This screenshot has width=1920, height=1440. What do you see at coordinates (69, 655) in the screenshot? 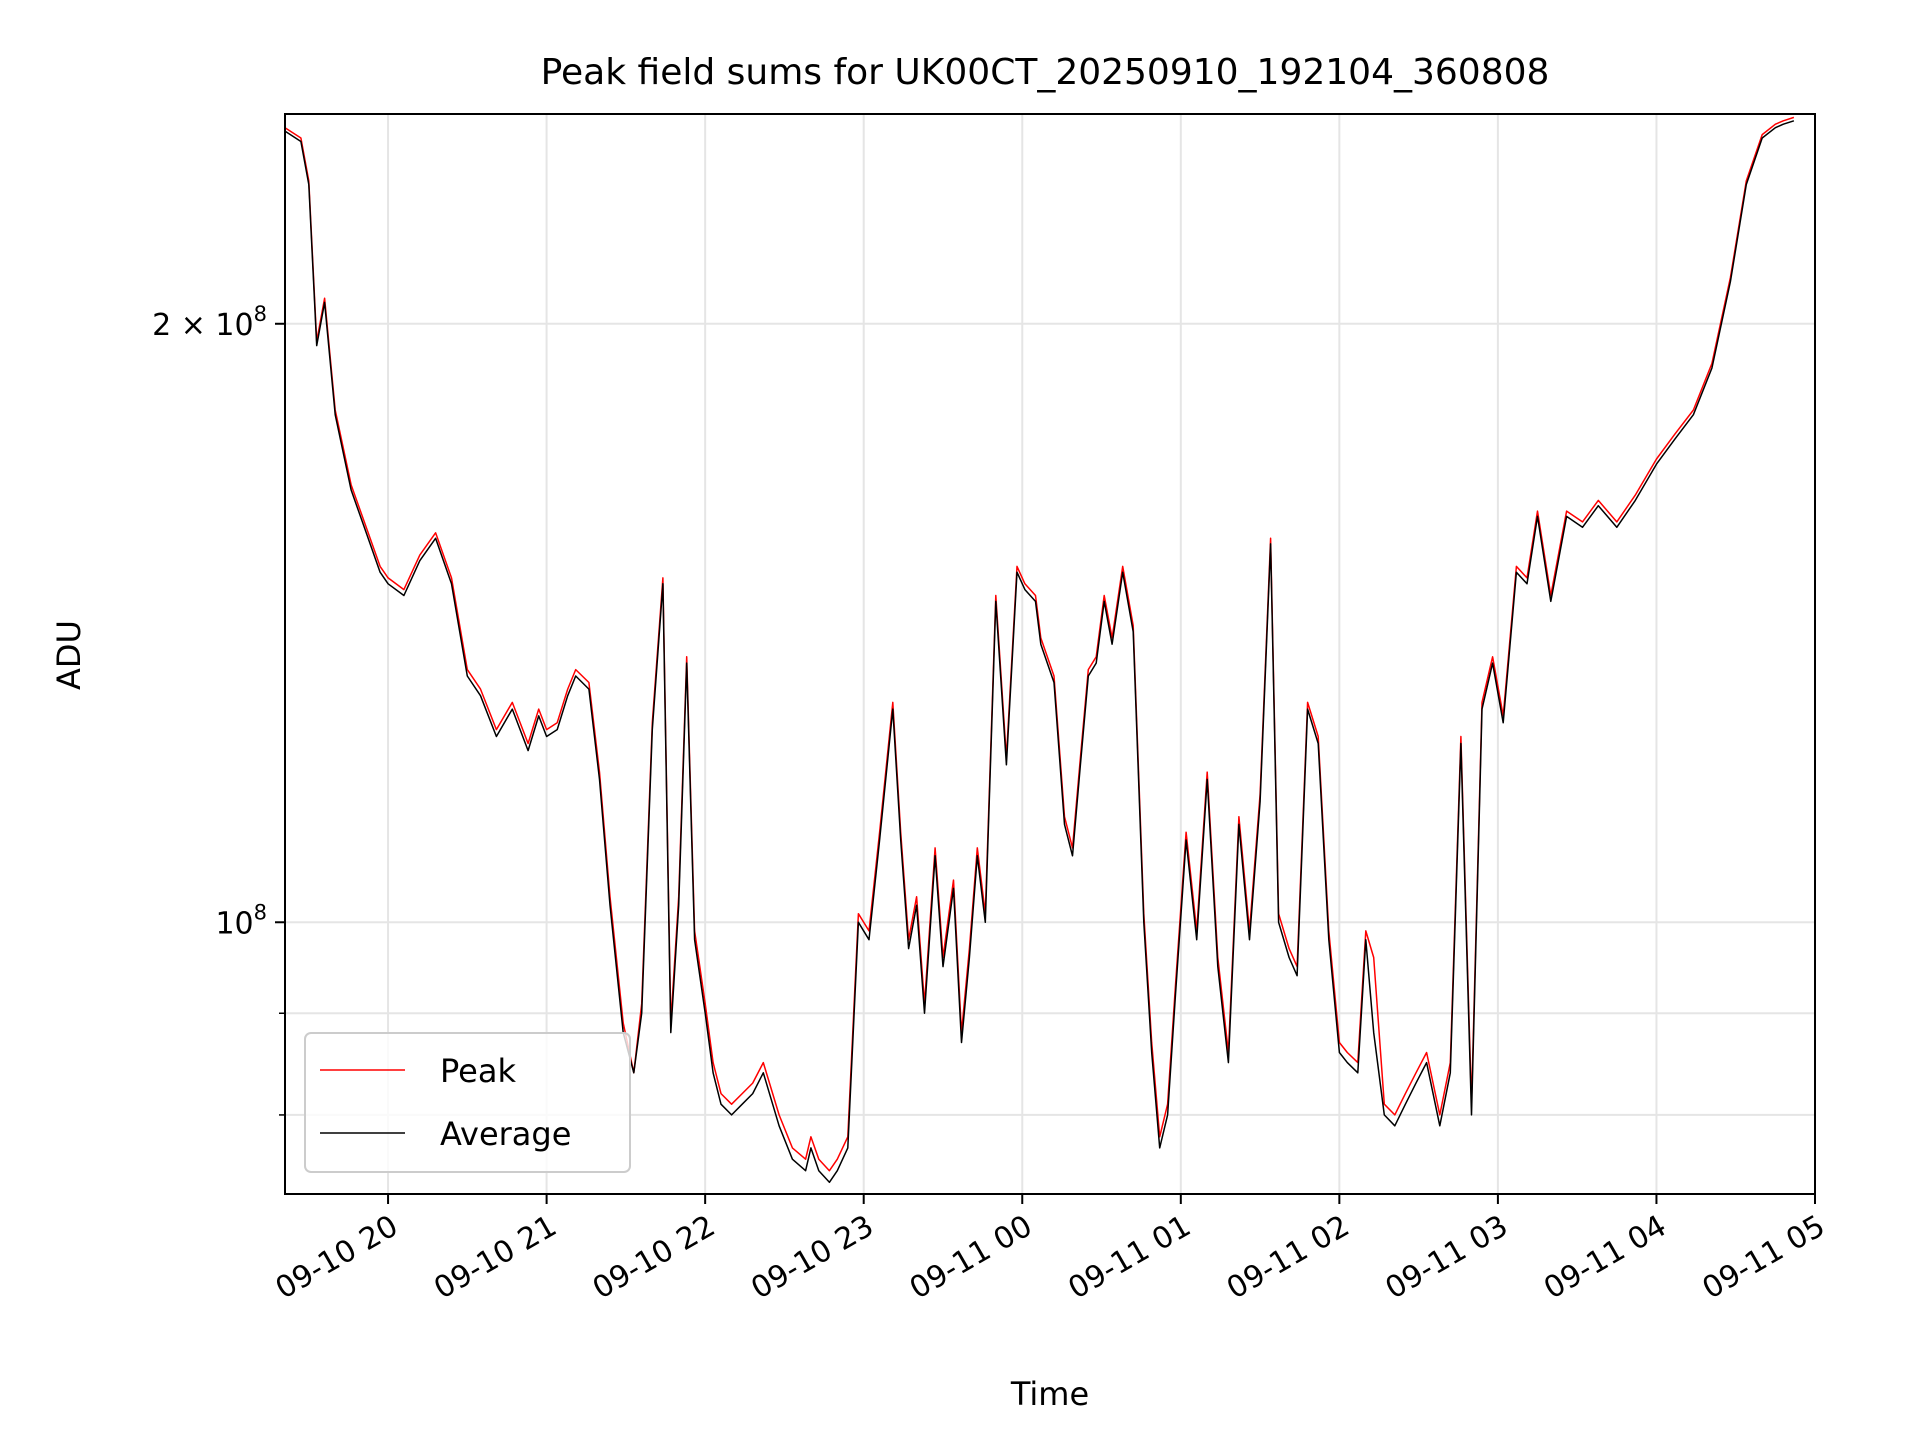
I see `y-axis-label: ADU` at bounding box center [69, 655].